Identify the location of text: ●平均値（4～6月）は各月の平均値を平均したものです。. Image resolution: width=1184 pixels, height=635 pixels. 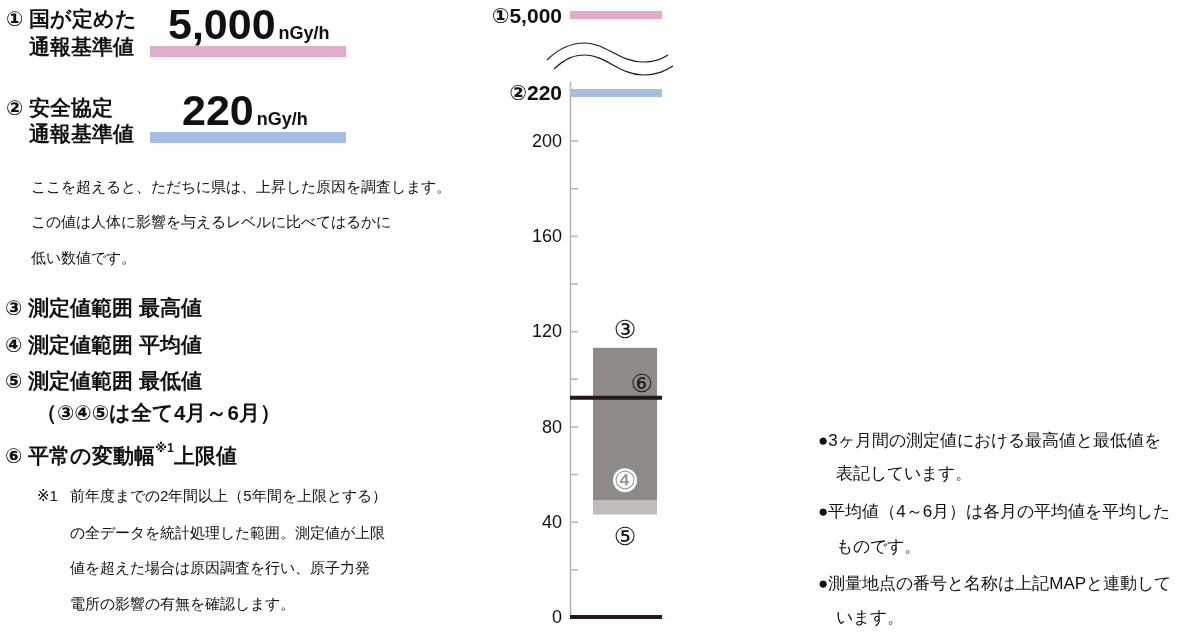
(994, 528).